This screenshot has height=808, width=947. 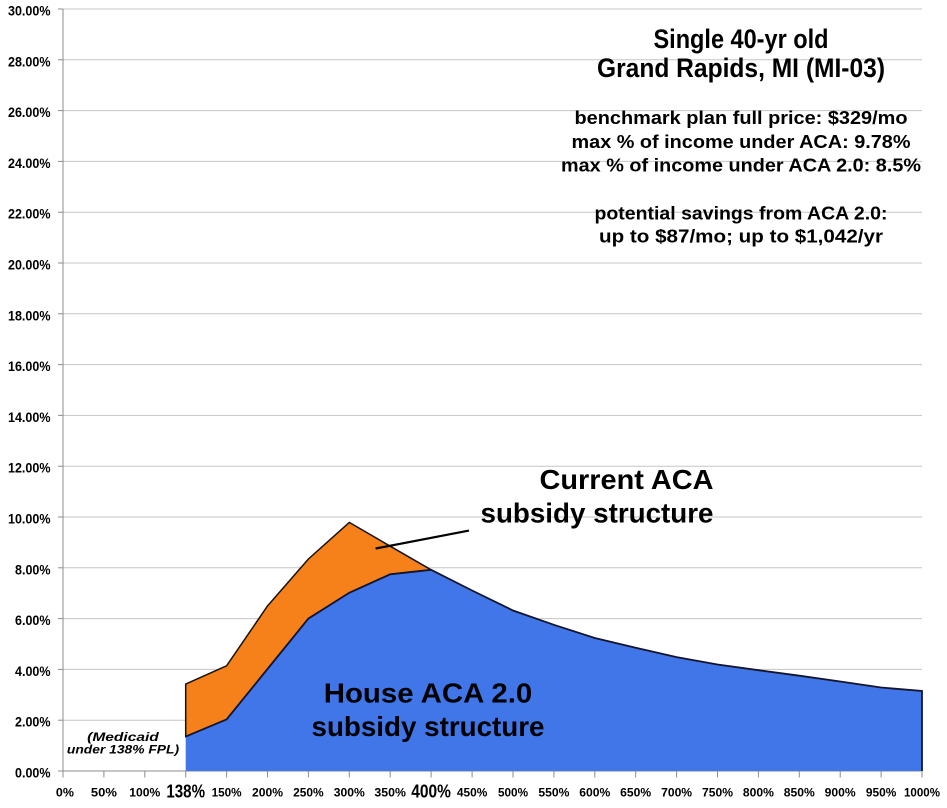 What do you see at coordinates (104, 792) in the screenshot?
I see `svg-text: 50%` at bounding box center [104, 792].